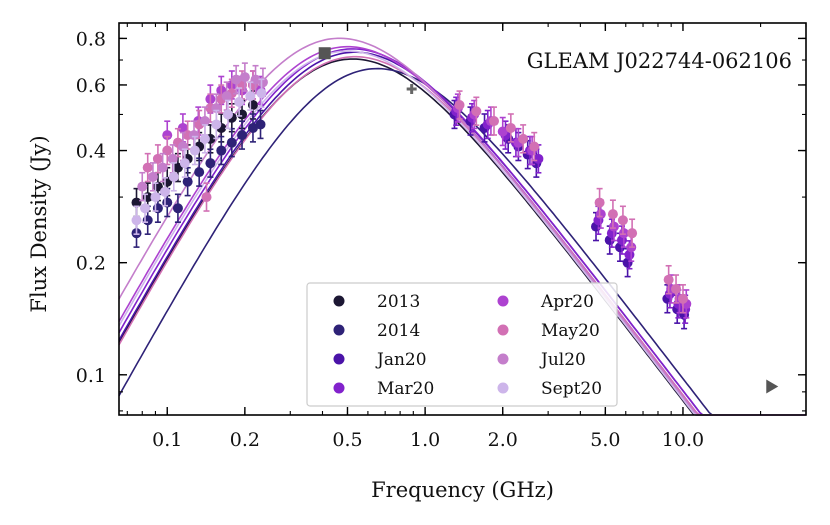 This screenshot has height=525, width=830. What do you see at coordinates (324, 53) in the screenshot?
I see `archival-square-marker` at bounding box center [324, 53].